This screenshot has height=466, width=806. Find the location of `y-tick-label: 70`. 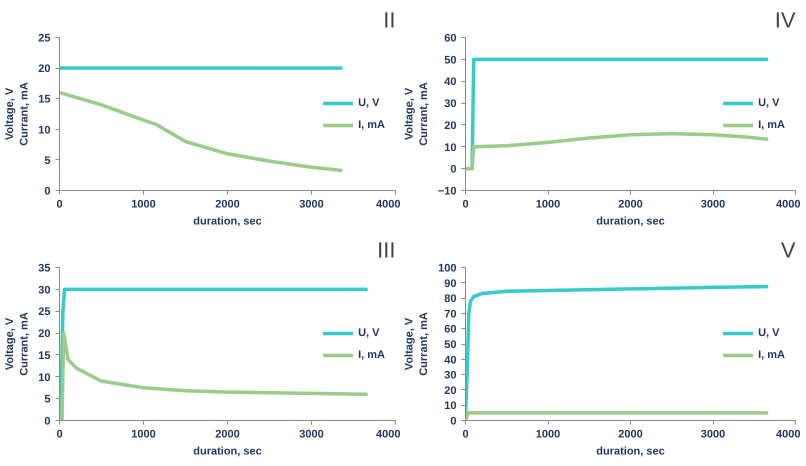

y-tick-label: 70 is located at coordinates (450, 314).